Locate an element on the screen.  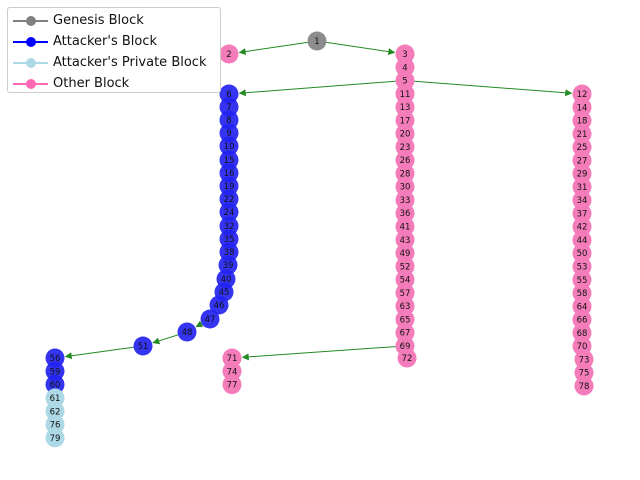
block-label: 41 is located at coordinates (405, 228).